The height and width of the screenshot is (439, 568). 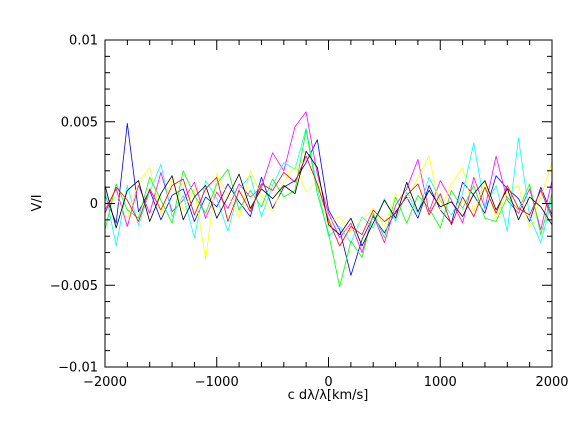 What do you see at coordinates (105, 382) in the screenshot?
I see `x-tick-label: −2000` at bounding box center [105, 382].